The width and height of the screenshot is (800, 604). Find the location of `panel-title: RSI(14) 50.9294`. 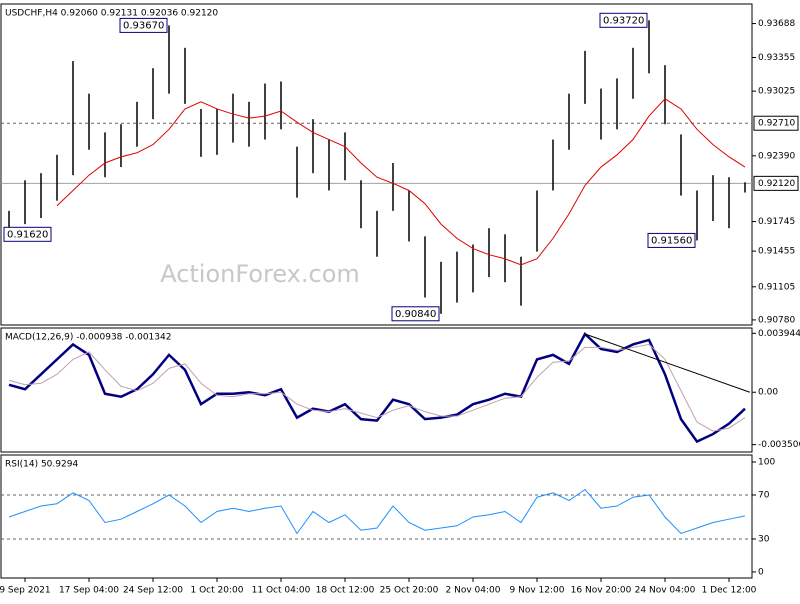

panel-title: RSI(14) 50.9294 is located at coordinates (41, 465).